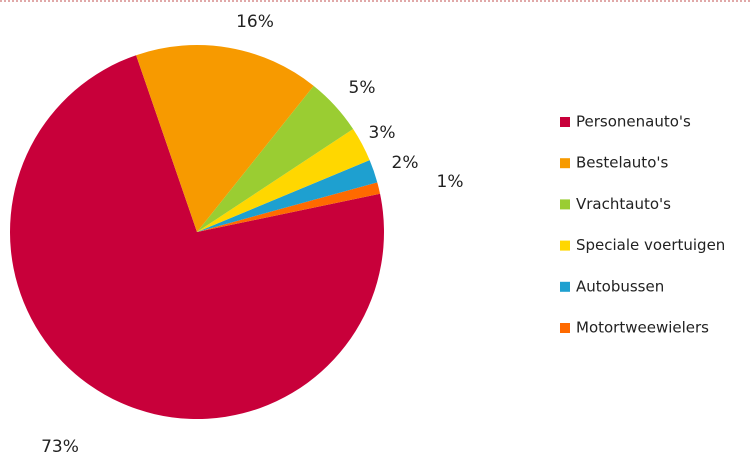 The image size is (752, 456). What do you see at coordinates (255, 22) in the screenshot?
I see `data-label: 16%` at bounding box center [255, 22].